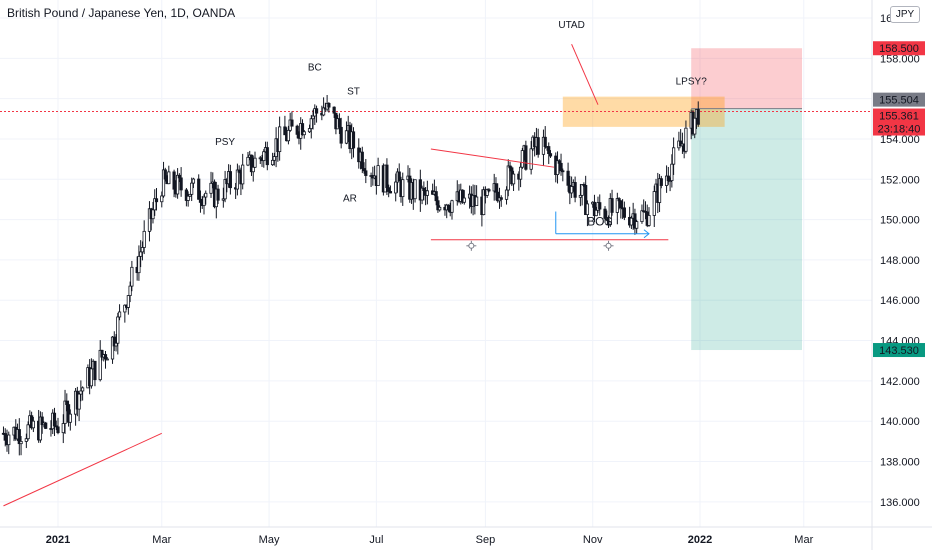  Describe the element at coordinates (82, 469) in the screenshot. I see `trend-line-support` at that location.